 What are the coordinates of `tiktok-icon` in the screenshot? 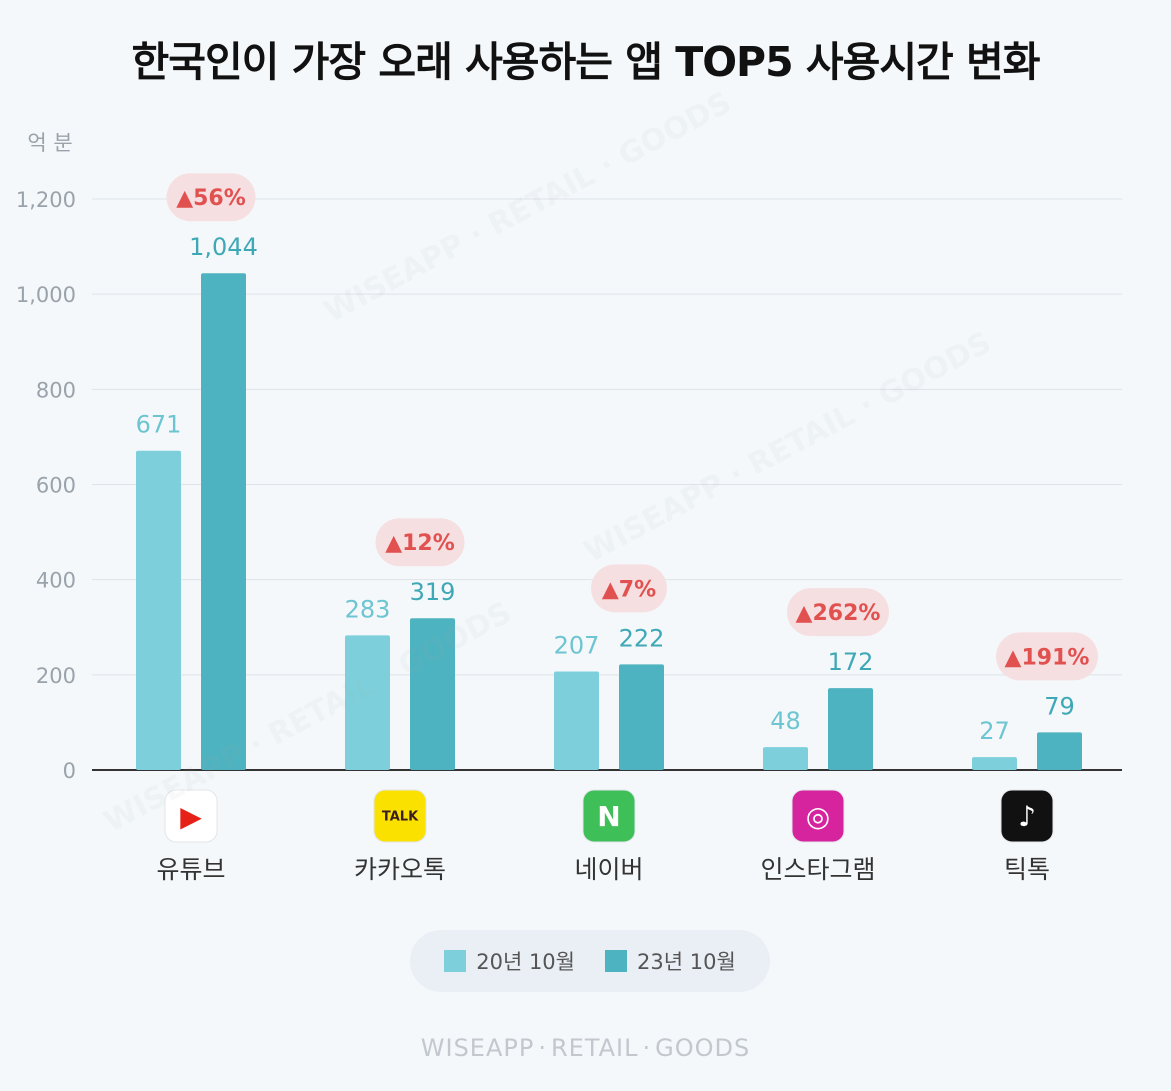 It's located at (1027, 816).